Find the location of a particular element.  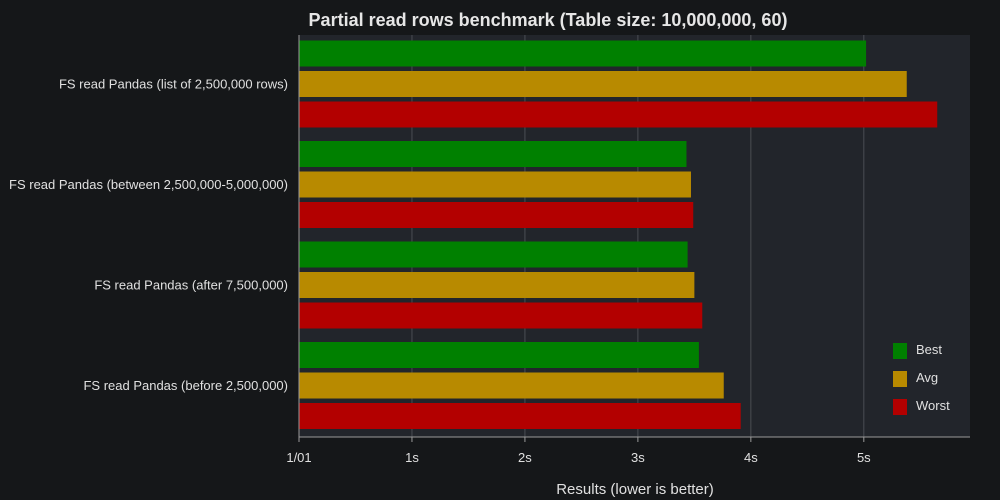

x-tick-label: 4s is located at coordinates (751, 457).